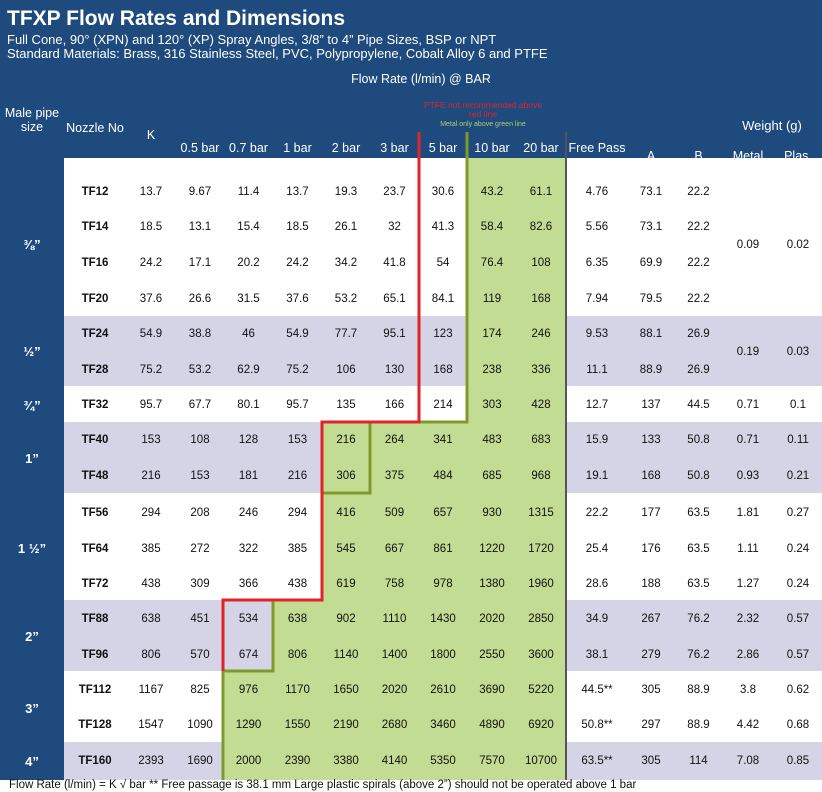  Describe the element at coordinates (443, 655) in the screenshot. I see `cell-b5: 1800` at that location.